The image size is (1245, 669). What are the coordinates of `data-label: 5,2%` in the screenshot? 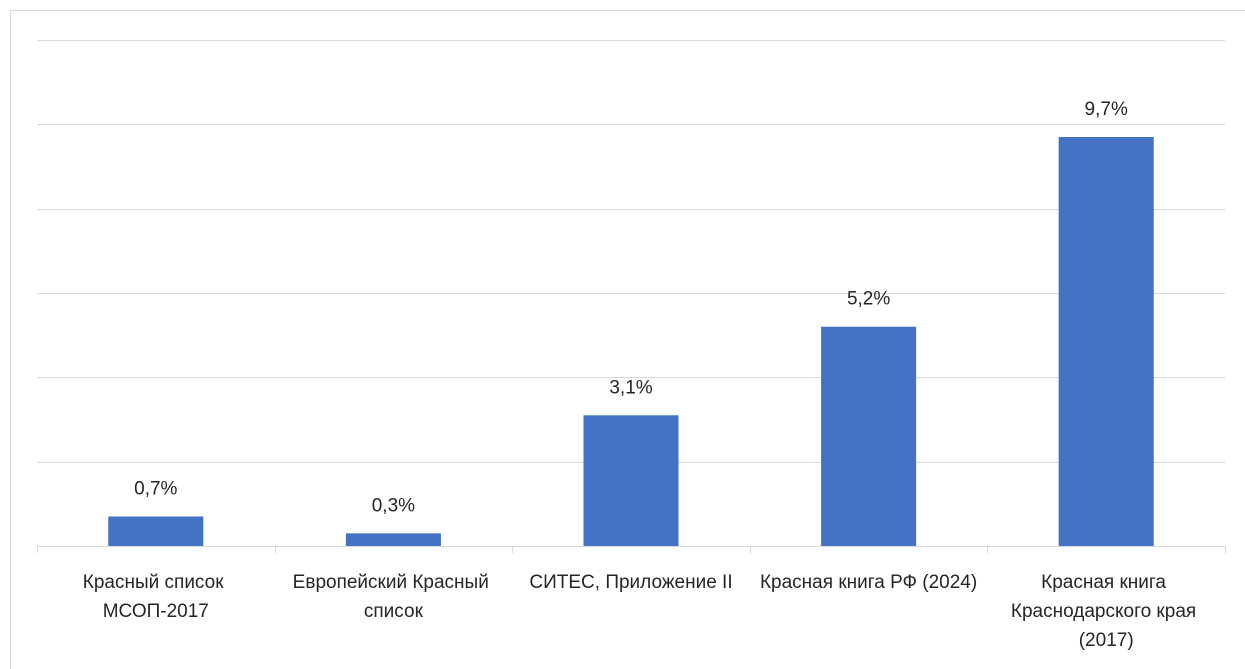 It's located at (868, 299).